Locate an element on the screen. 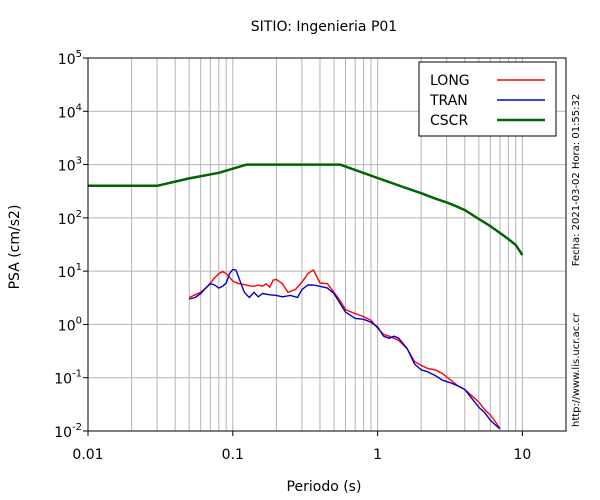  x-tick-label: 0.1 is located at coordinates (233, 455).